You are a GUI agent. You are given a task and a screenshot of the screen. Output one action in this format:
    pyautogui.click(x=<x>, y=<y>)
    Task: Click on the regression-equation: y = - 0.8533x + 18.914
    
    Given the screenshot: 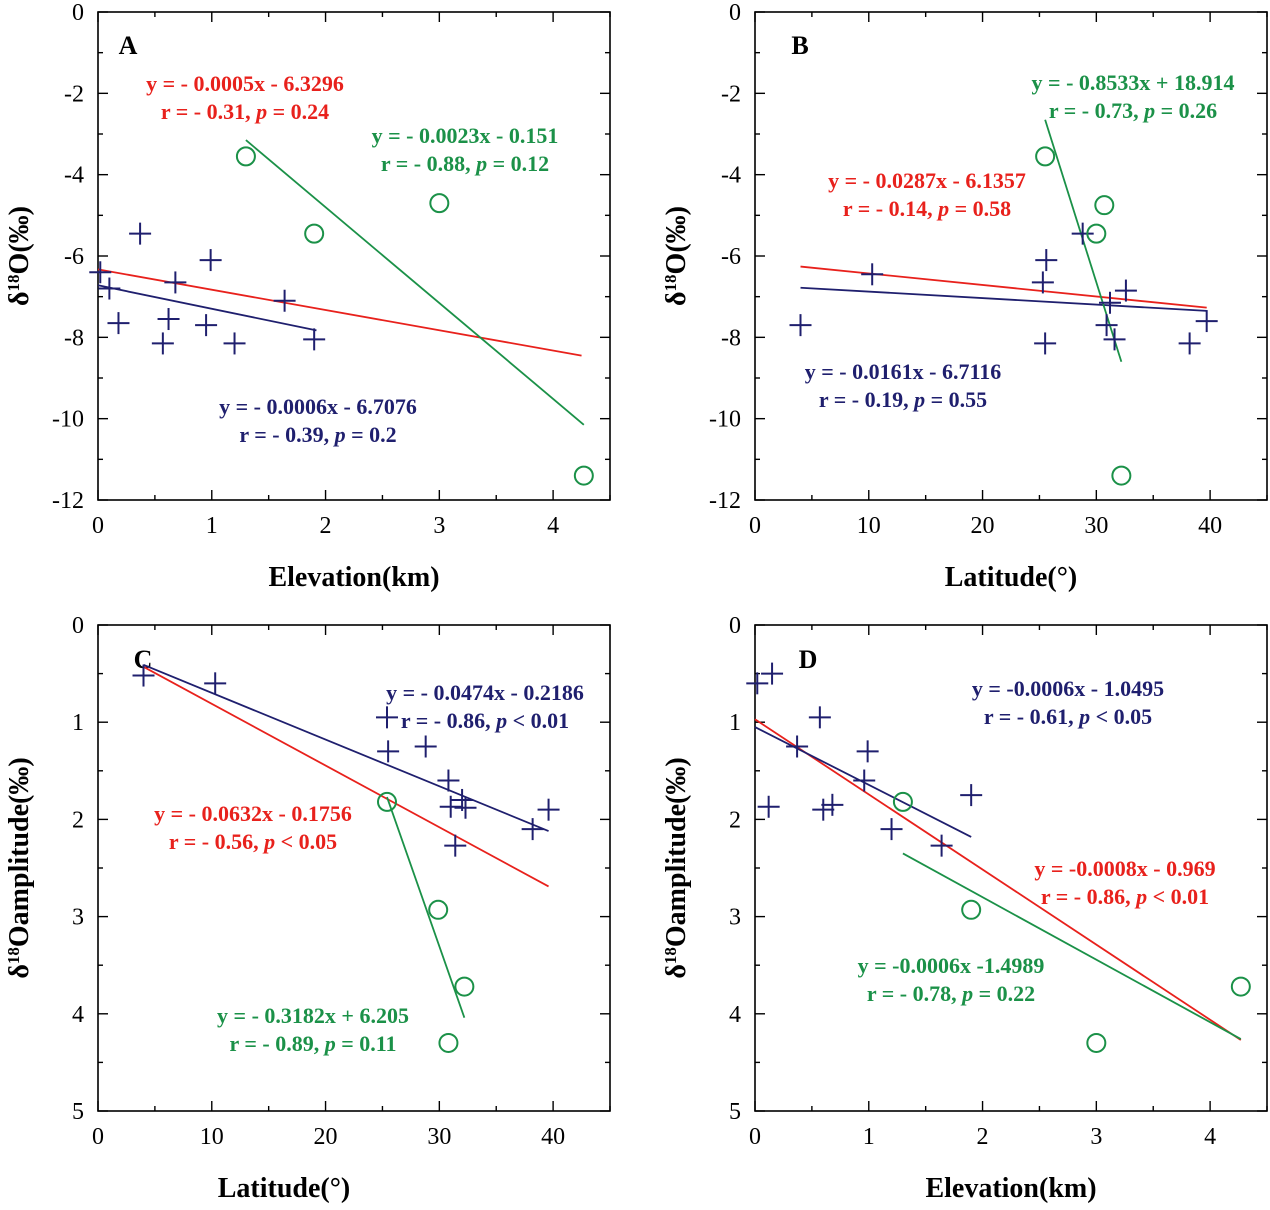 What is the action you would take?
    pyautogui.click(x=1133, y=82)
    